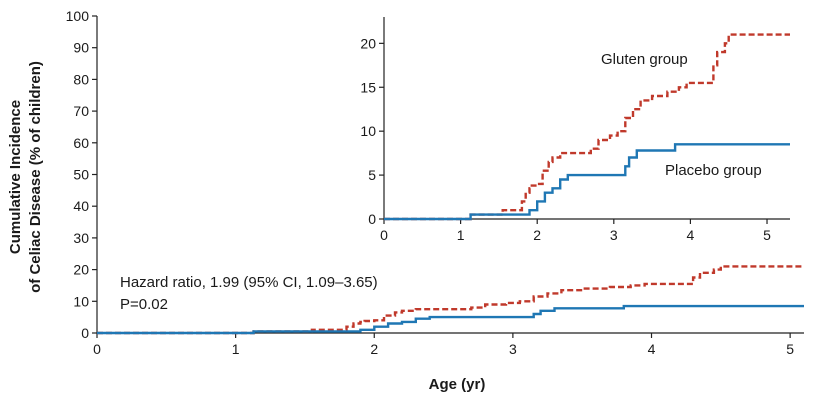 Image resolution: width=833 pixels, height=401 pixels. Describe the element at coordinates (81, 270) in the screenshot. I see `main-y-tick-label: 20` at that location.